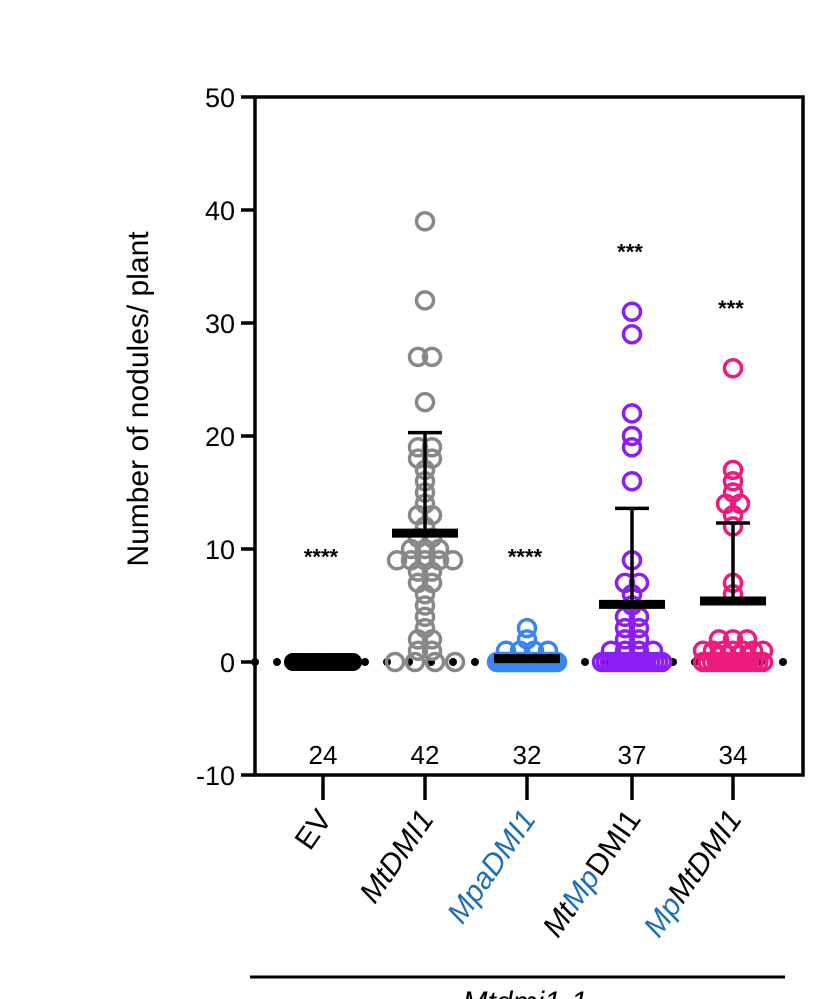 The height and width of the screenshot is (999, 820). What do you see at coordinates (227, 663) in the screenshot?
I see `y-tick-label: 0` at bounding box center [227, 663].